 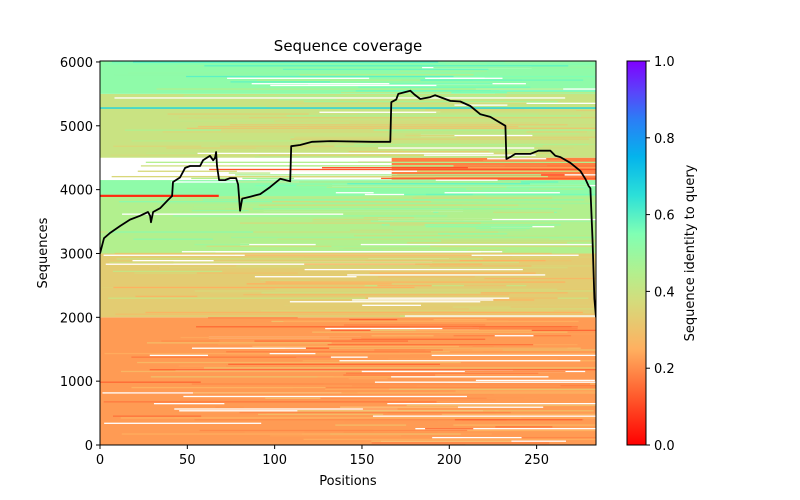 I want to click on x-tick-label: 50, so click(x=187, y=460).